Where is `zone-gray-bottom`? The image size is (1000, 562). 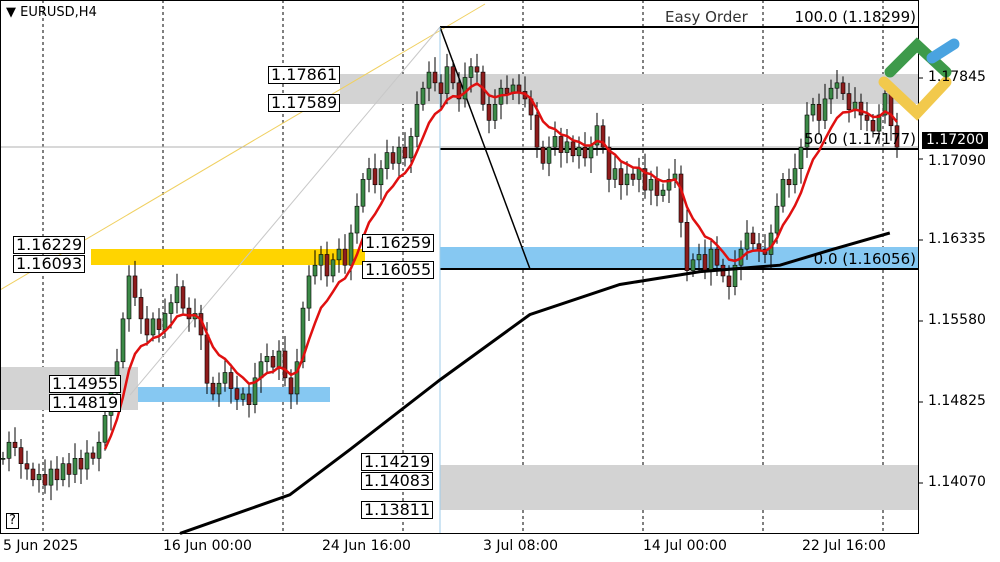
zone-gray-bottom is located at coordinates (679, 487).